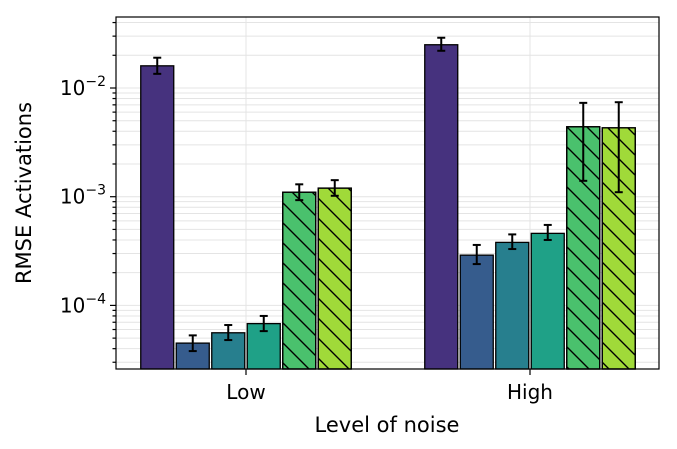  I want to click on y-tick-labels: 10⁻⁴ 10⁻³ 10⁻², so click(83, 195).